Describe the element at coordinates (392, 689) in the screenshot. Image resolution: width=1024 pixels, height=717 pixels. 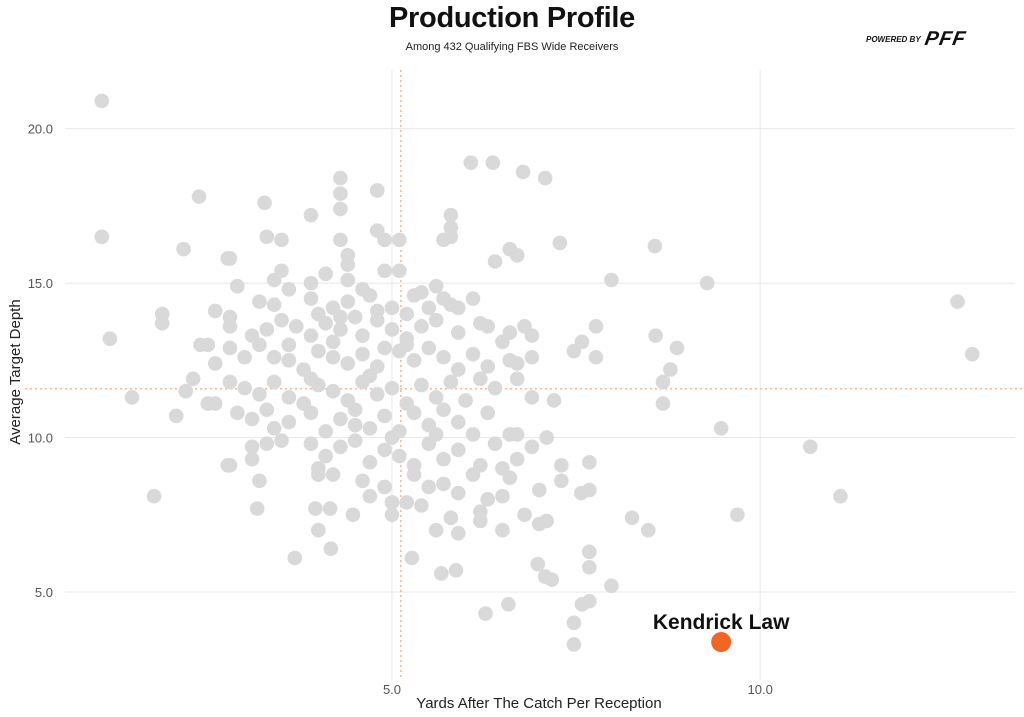
I see `x-tick-label: 5.0` at that location.